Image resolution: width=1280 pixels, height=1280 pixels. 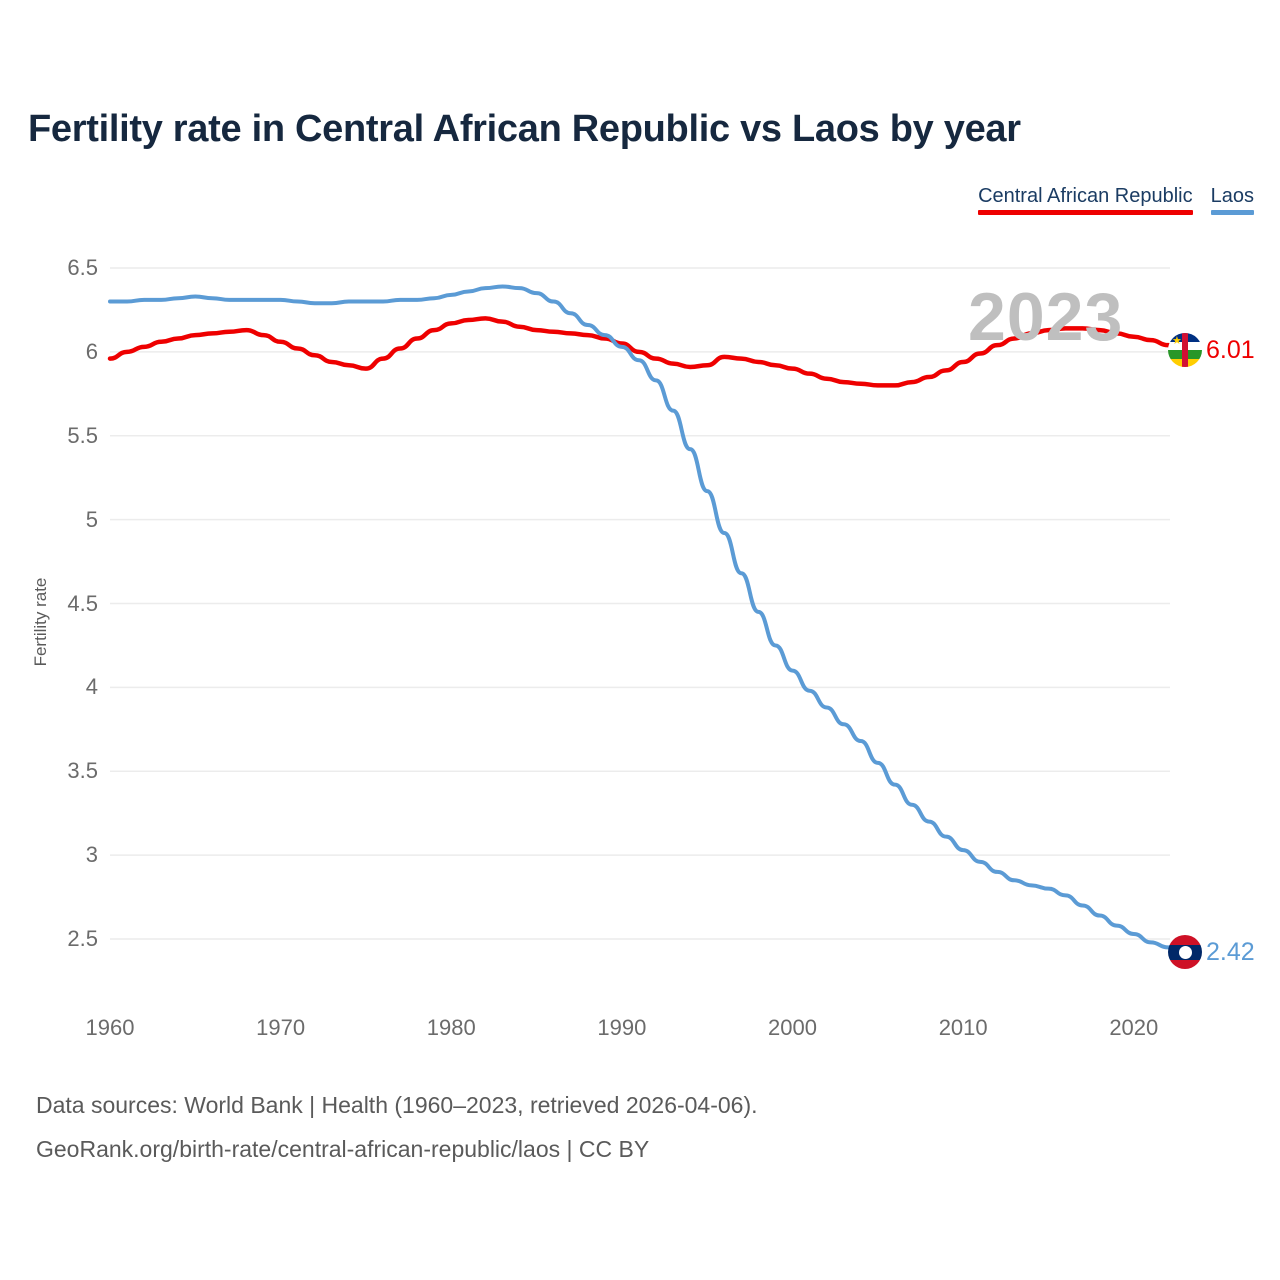 What do you see at coordinates (451, 1027) in the screenshot?
I see `x-tick-label: 1980` at bounding box center [451, 1027].